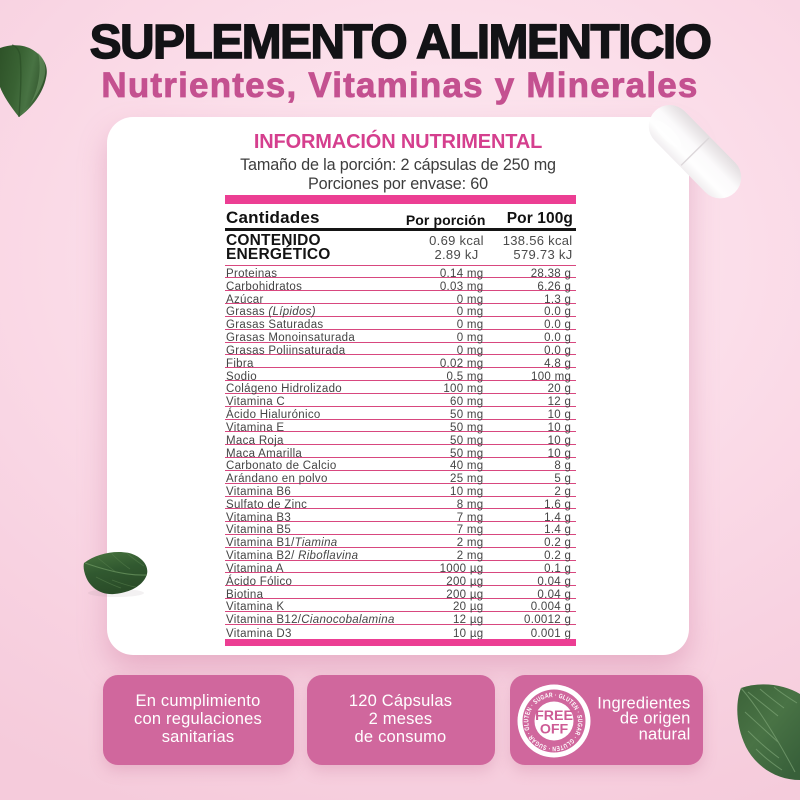 The width and height of the screenshot is (800, 800). What do you see at coordinates (554, 730) in the screenshot?
I see `svg-text: OFF` at bounding box center [554, 730].